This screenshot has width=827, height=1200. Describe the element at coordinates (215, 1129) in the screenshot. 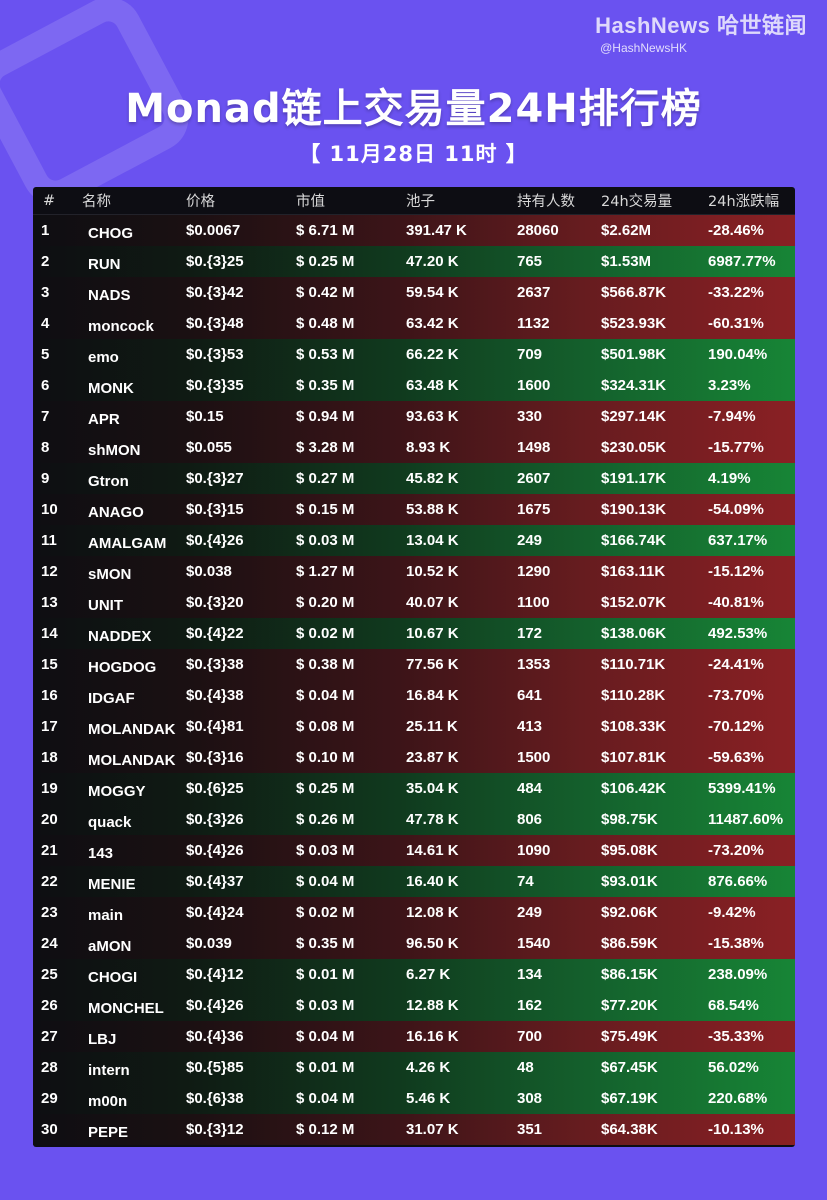

I see `cell-price: $0.{3}12` at that location.